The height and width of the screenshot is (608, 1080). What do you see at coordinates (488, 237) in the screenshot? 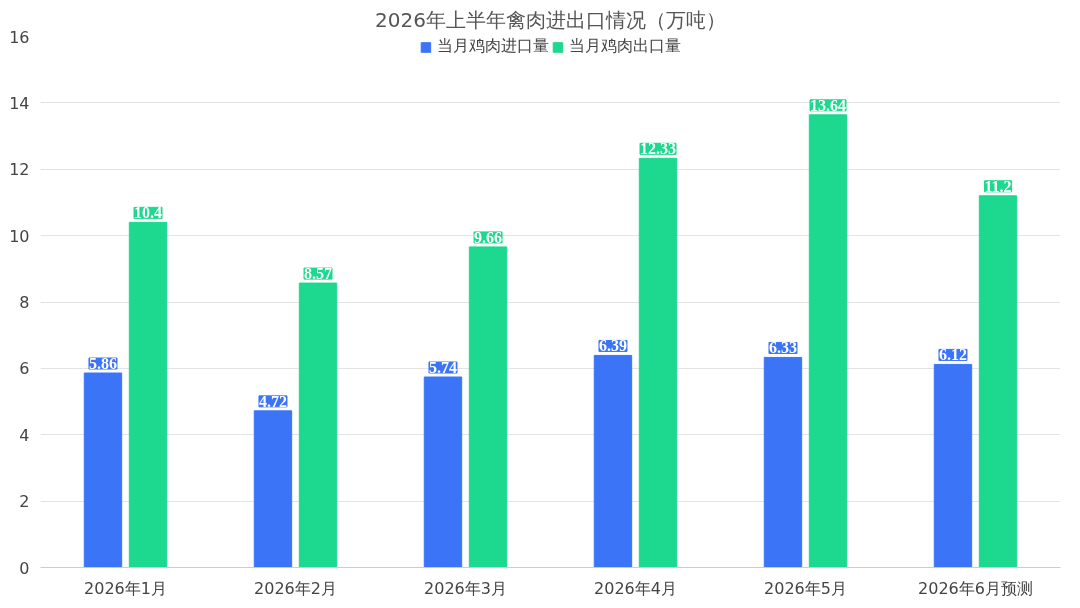
I see `data-label: 9.66` at bounding box center [488, 237].